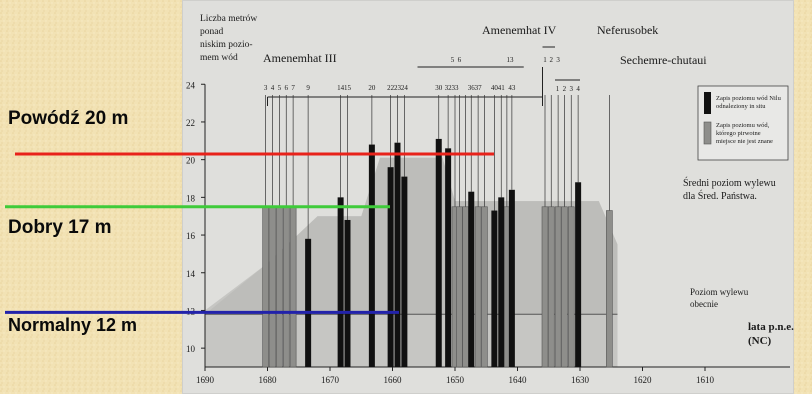 This screenshot has height=394, width=812. What do you see at coordinates (455, 380) in the screenshot?
I see `x-tick-label: 1650` at bounding box center [455, 380].